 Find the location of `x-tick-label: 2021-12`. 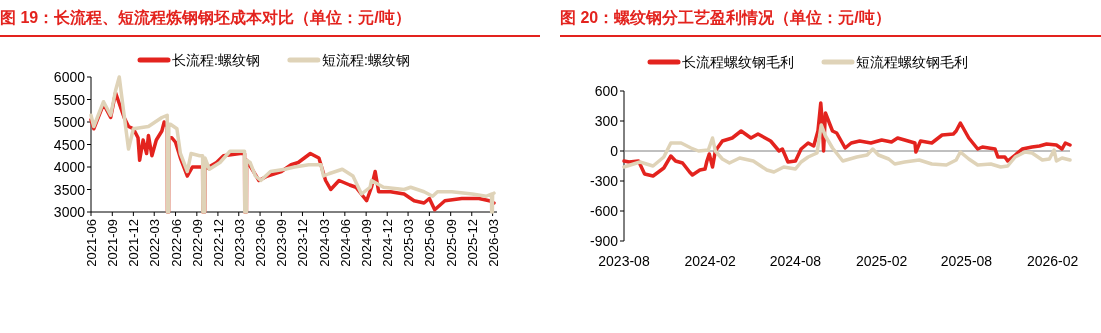

x-tick-label: 2021-12 is located at coordinates (134, 243).